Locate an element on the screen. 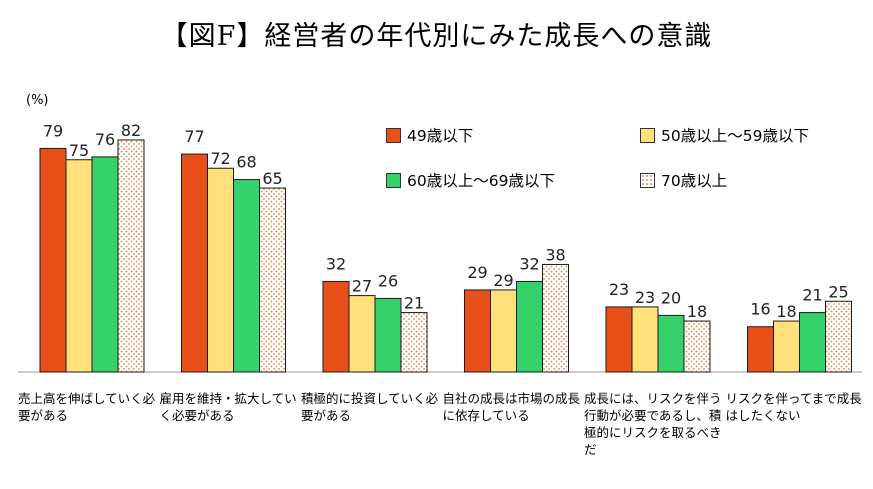 The image size is (873, 489). legend-label-4: 70歳以上 is located at coordinates (694, 181).